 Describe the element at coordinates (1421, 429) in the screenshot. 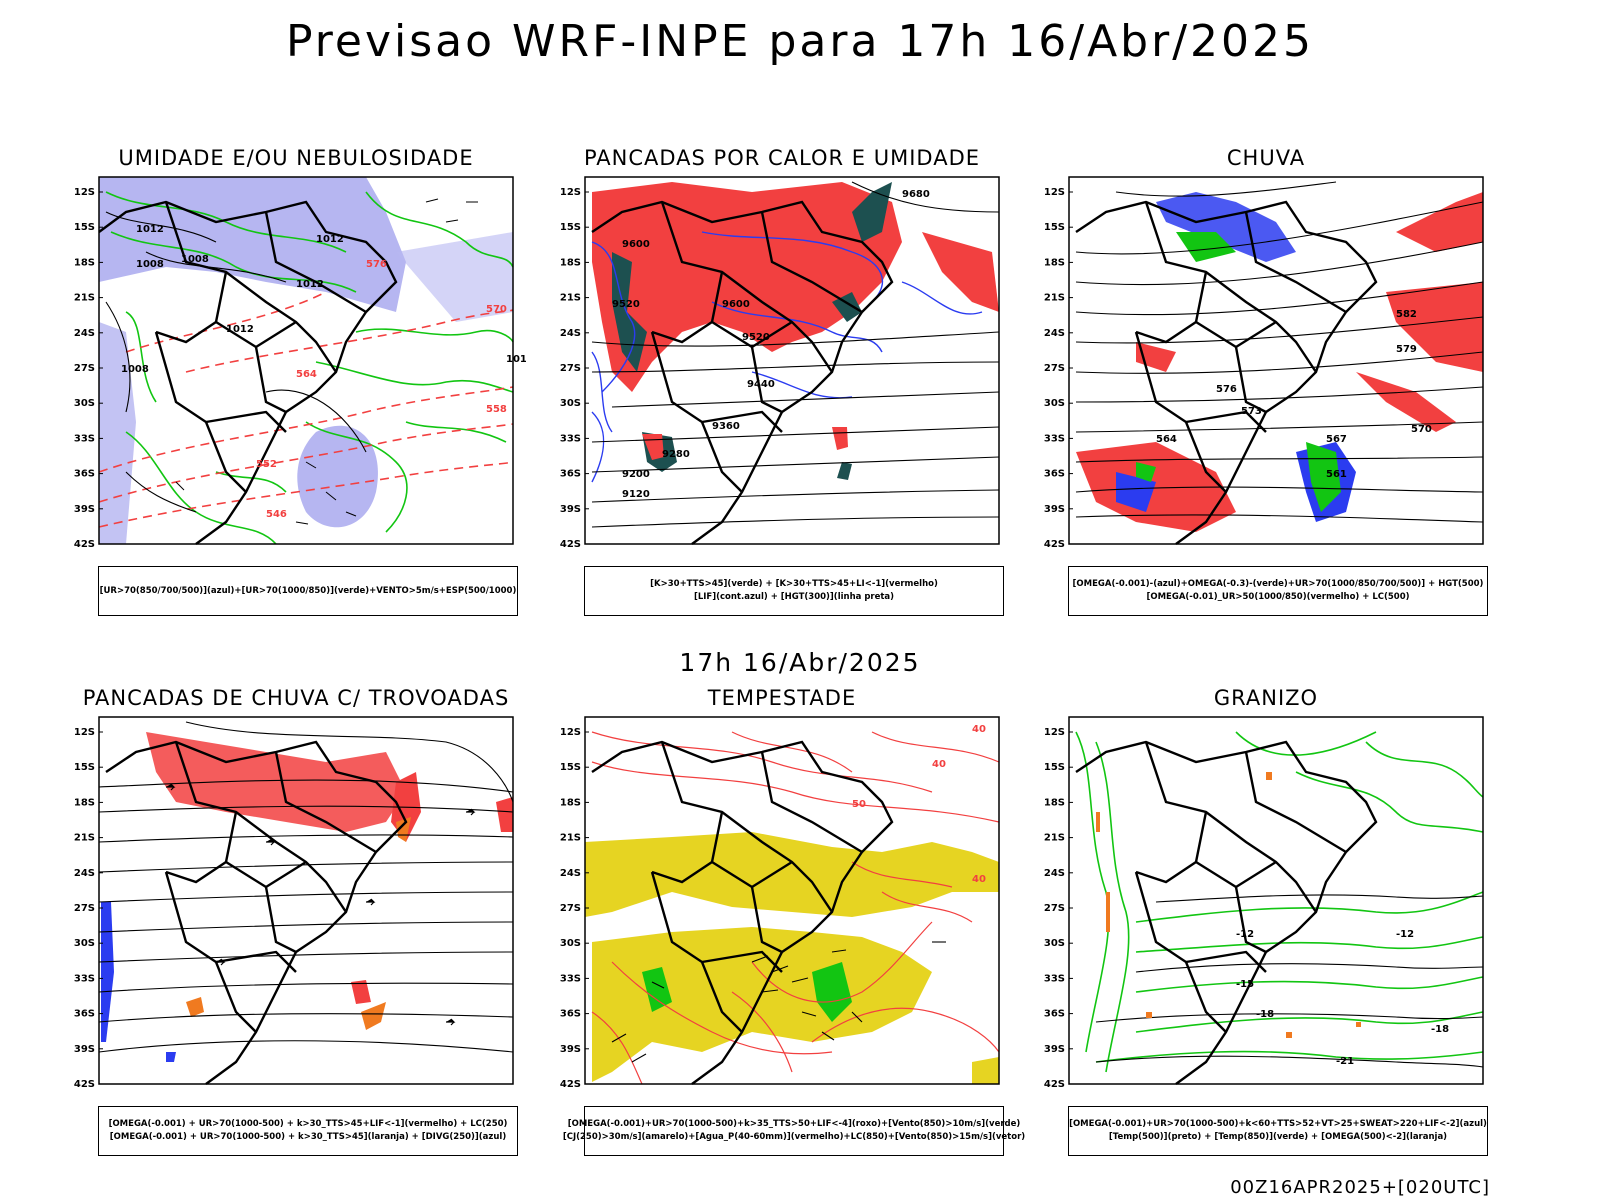

I see `contour-label: 570` at that location.